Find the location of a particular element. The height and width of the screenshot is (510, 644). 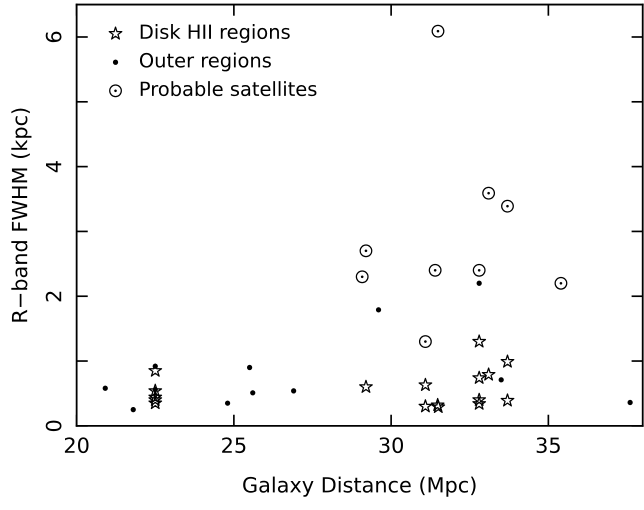

x-tick-label: 30 is located at coordinates (391, 445).